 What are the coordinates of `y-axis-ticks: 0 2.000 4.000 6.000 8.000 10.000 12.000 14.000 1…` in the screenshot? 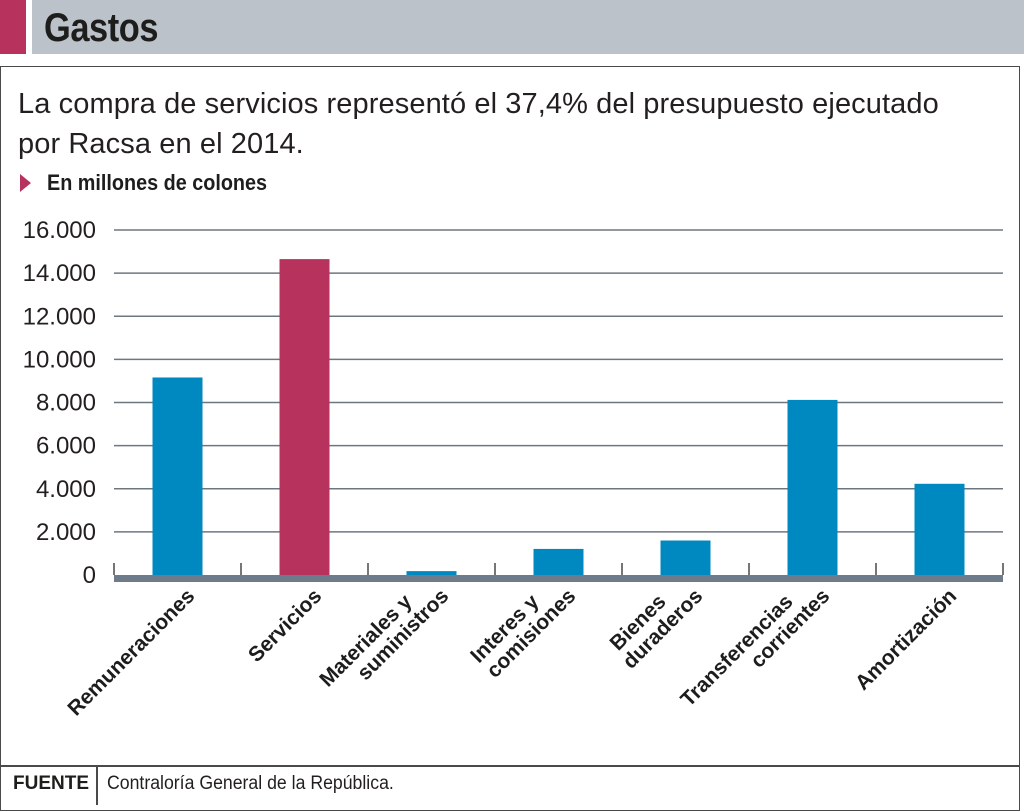 It's located at (59, 403).